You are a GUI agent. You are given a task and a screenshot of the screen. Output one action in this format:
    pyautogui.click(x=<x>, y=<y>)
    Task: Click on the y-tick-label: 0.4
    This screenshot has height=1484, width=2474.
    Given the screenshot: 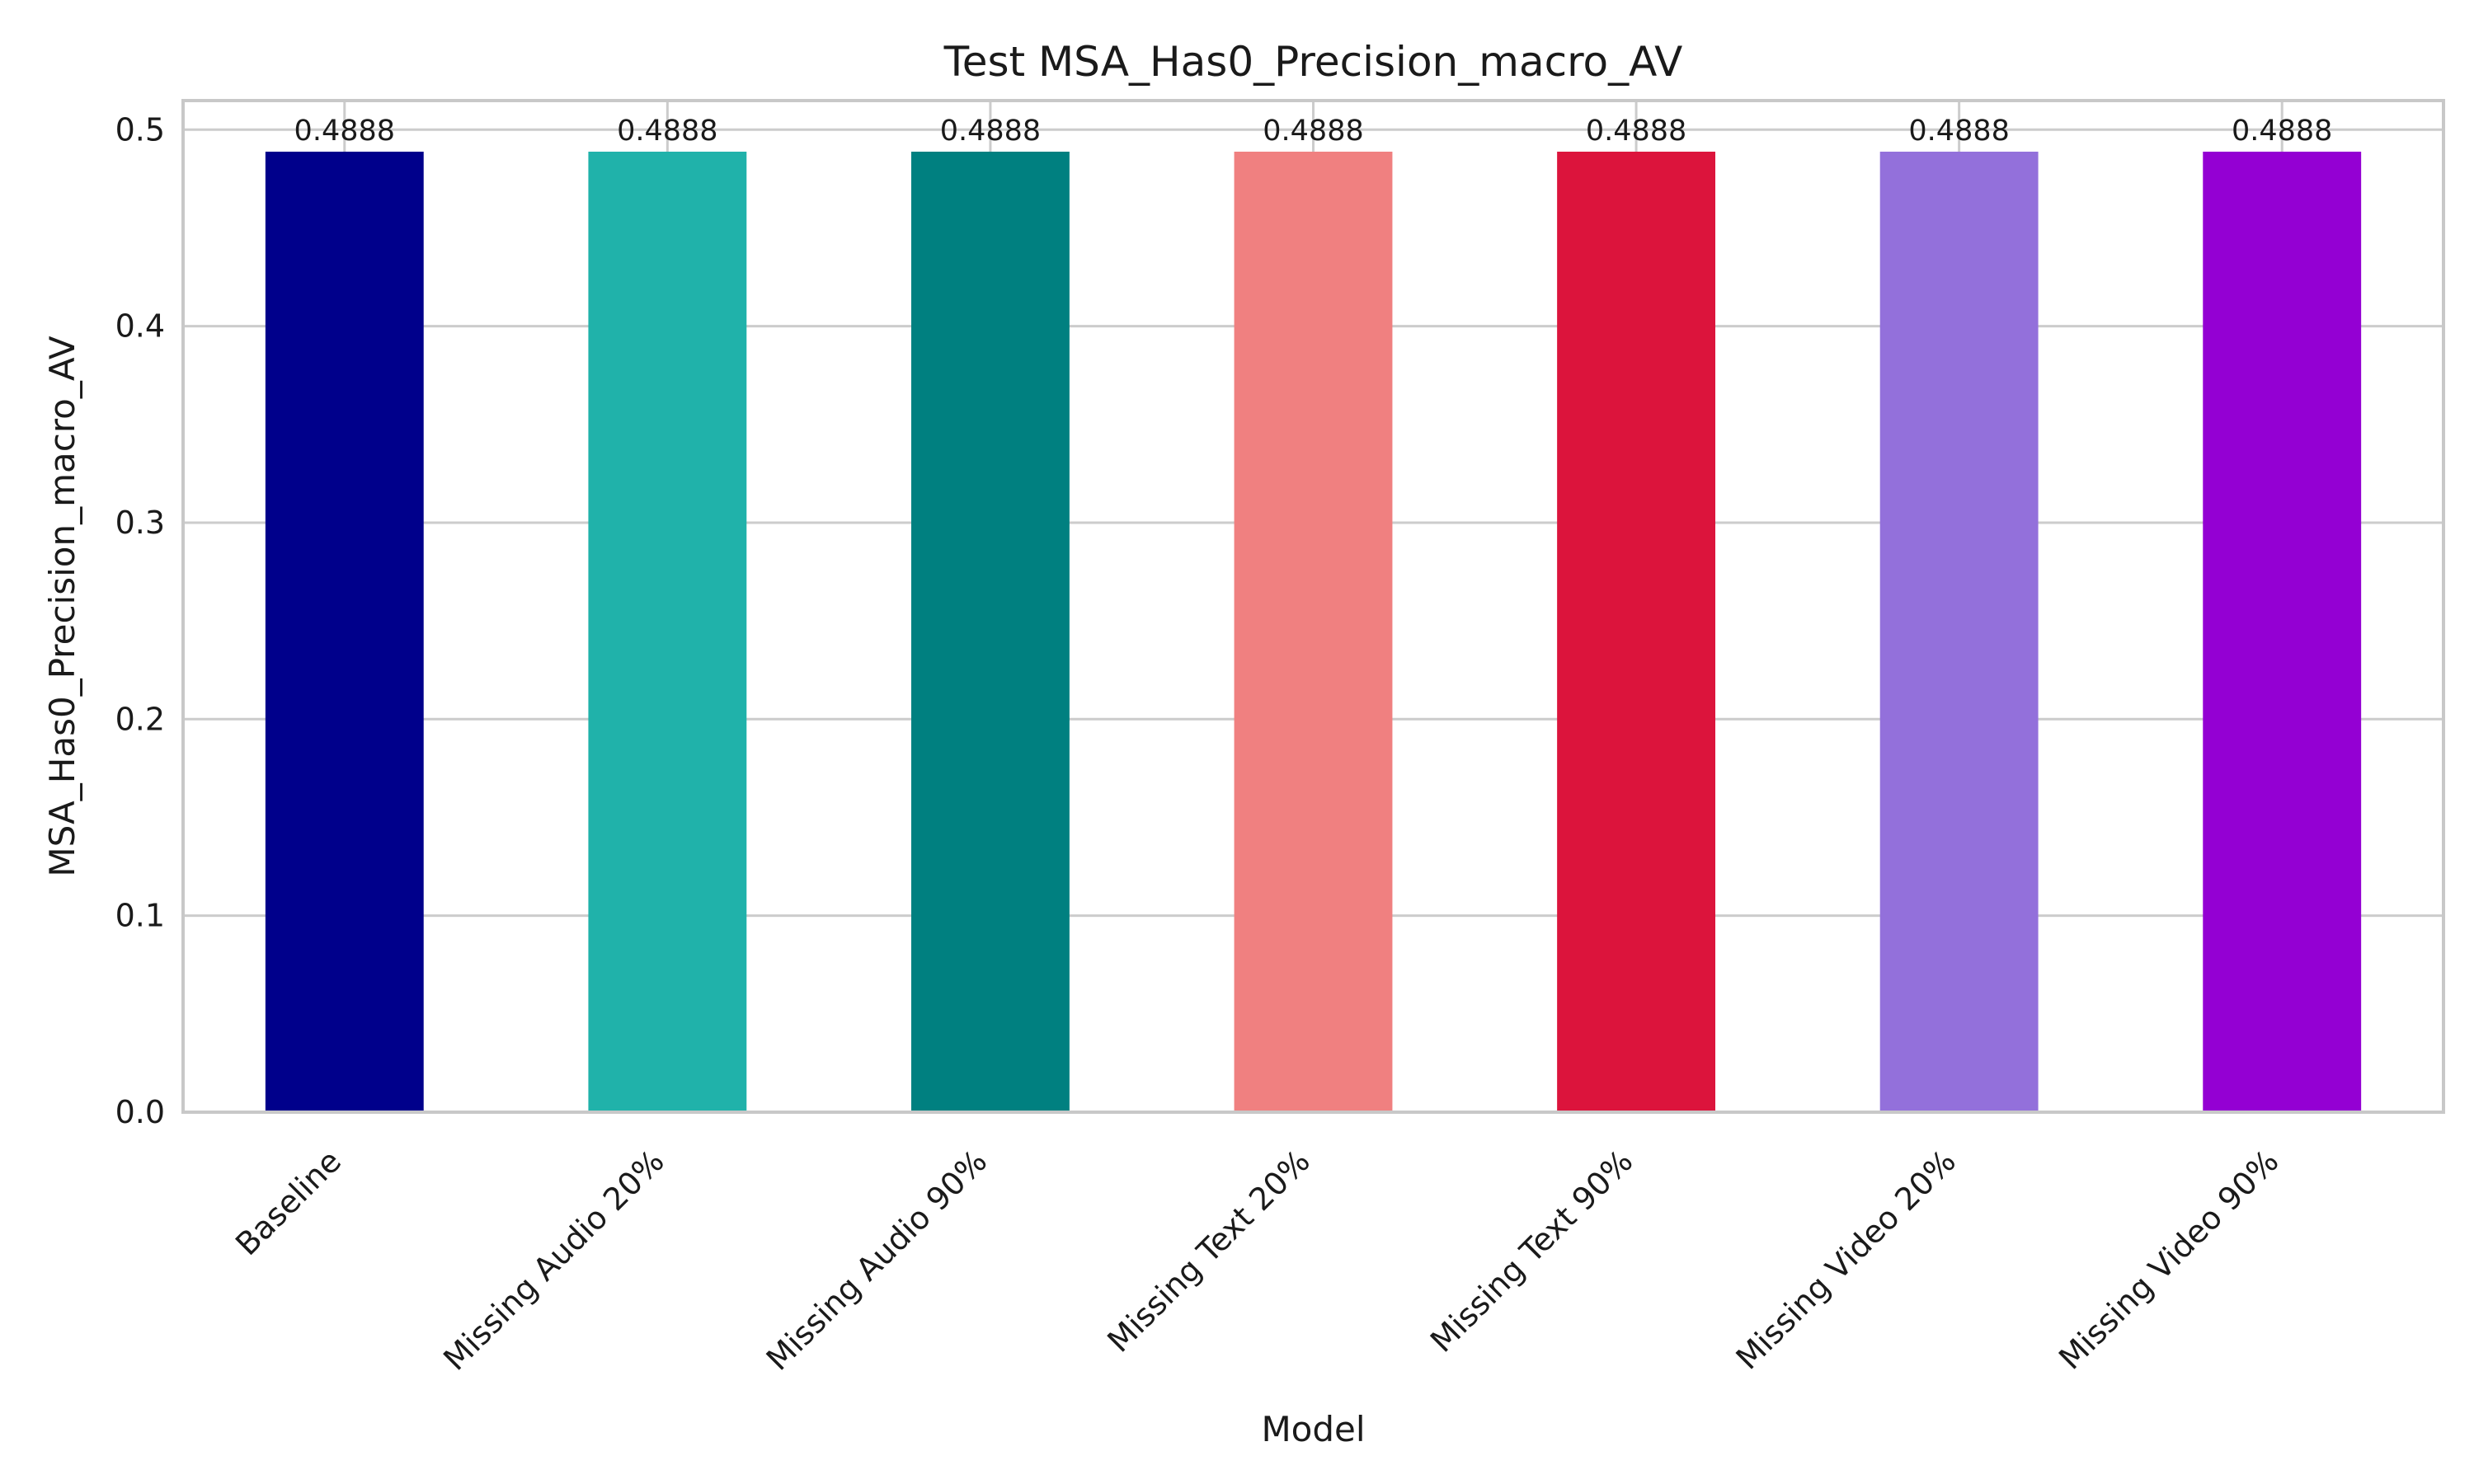 What is the action you would take?
    pyautogui.click(x=140, y=326)
    